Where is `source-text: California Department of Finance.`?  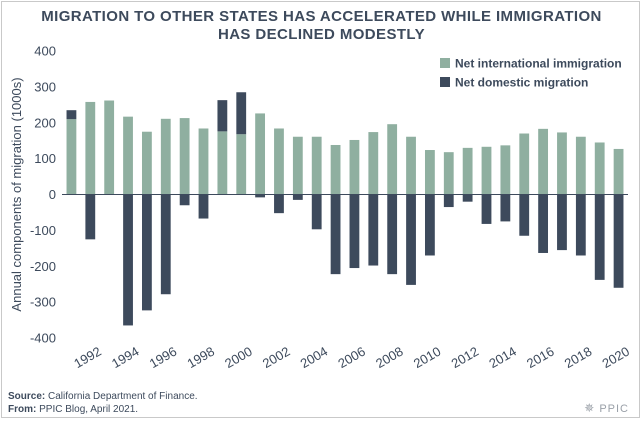 source-text: California Department of Finance. is located at coordinates (123, 396).